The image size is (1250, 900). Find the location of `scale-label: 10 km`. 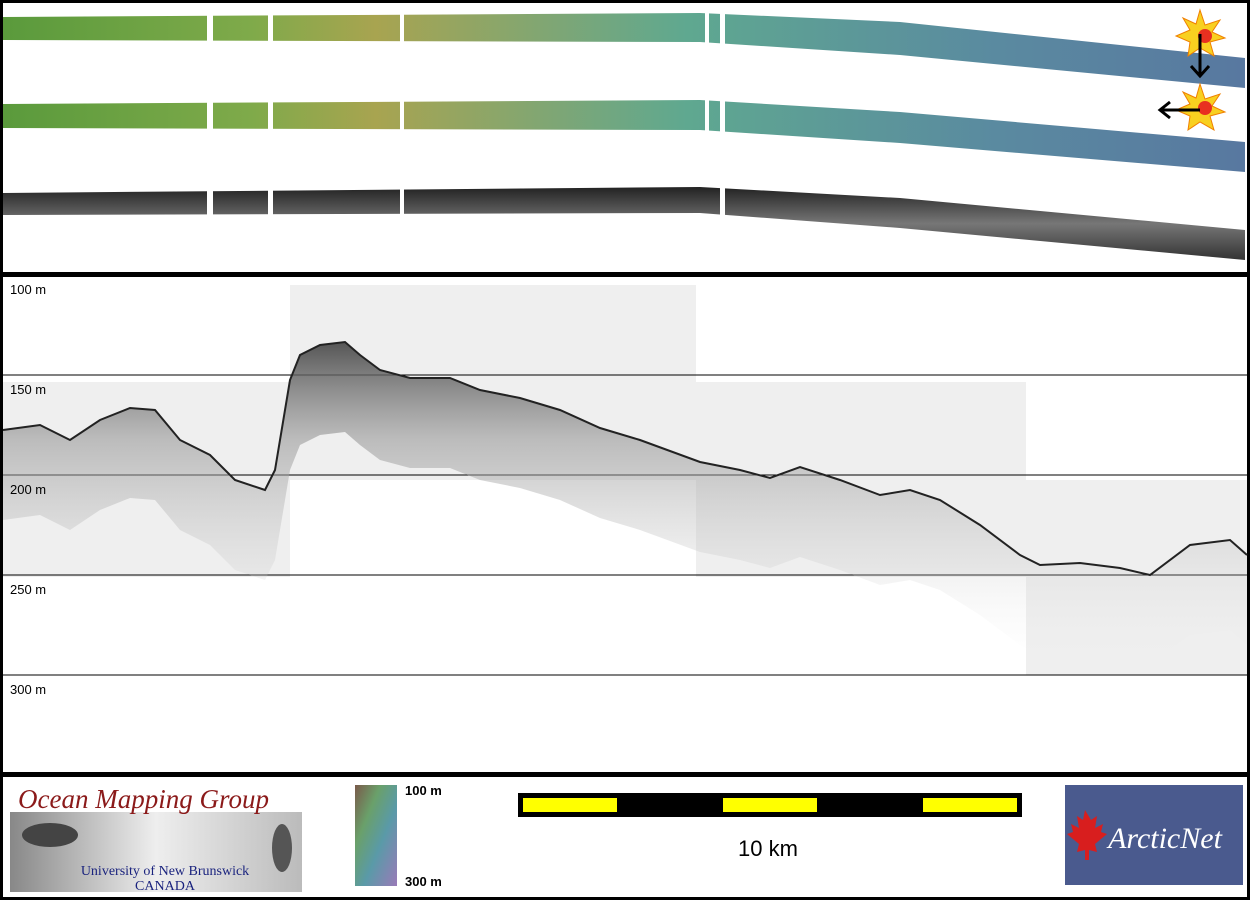

scale-label: 10 km is located at coordinates (768, 848).